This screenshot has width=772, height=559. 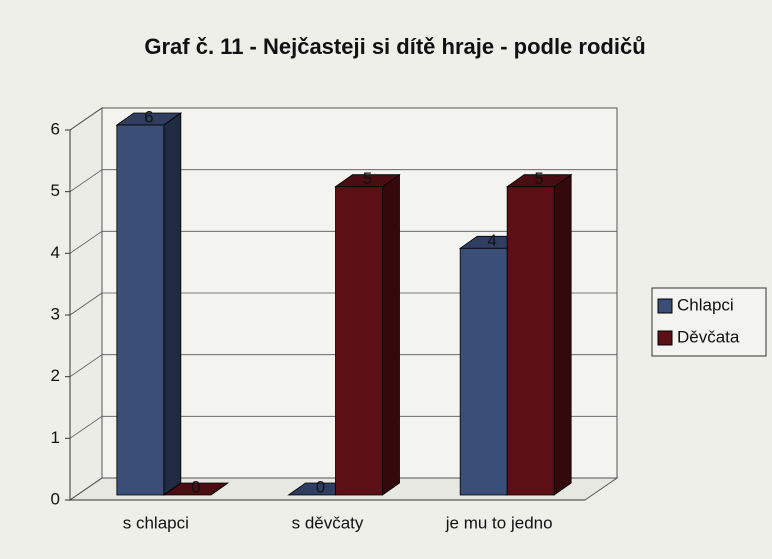 What do you see at coordinates (328, 522) in the screenshot?
I see `x-tick-label: s děvčaty` at bounding box center [328, 522].